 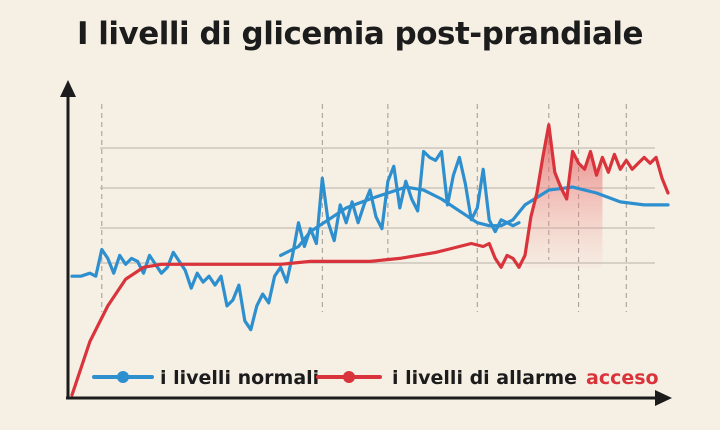 I want to click on legend-marker-normal, so click(x=123, y=377).